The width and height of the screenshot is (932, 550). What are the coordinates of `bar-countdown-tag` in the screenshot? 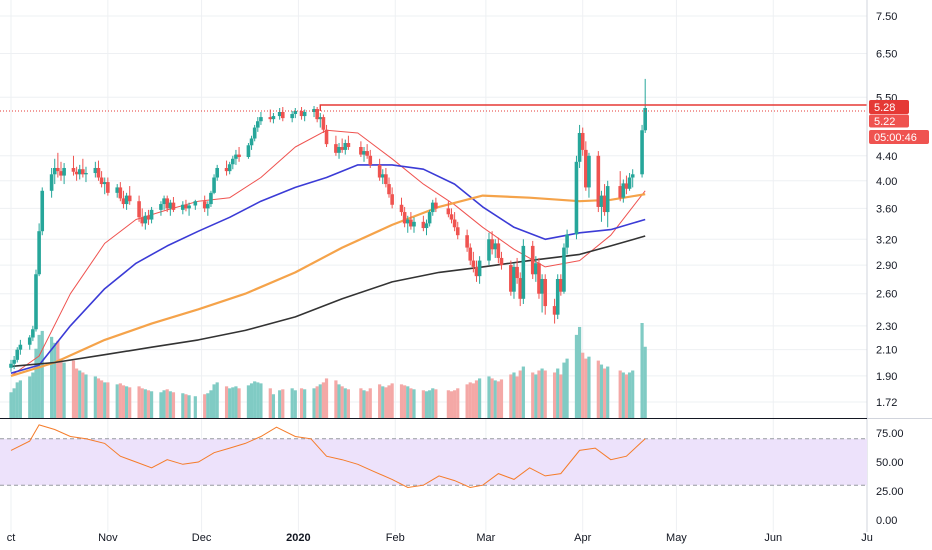 It's located at (899, 137).